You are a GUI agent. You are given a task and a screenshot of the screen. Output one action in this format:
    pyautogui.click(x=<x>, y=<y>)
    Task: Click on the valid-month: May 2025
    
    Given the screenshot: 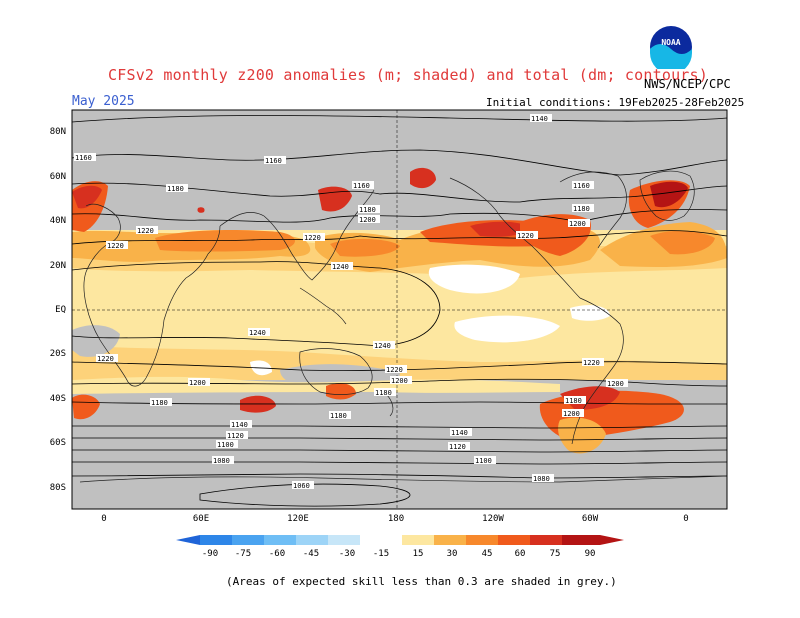 What is the action you would take?
    pyautogui.click(x=103, y=101)
    